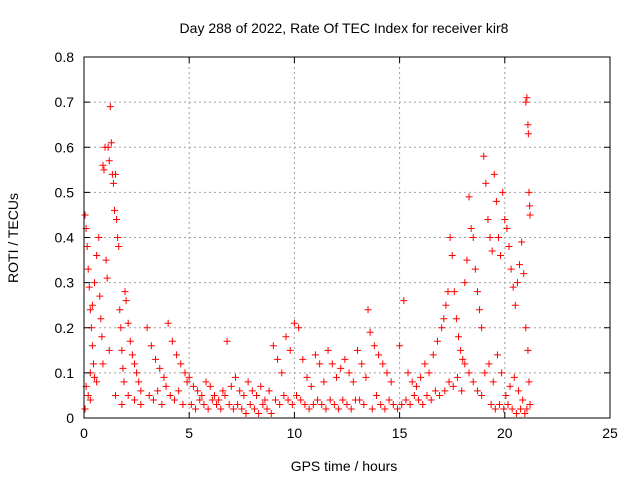 The image size is (640, 480). Describe the element at coordinates (65, 328) in the screenshot. I see `y-tick-label: 0.2` at that location.